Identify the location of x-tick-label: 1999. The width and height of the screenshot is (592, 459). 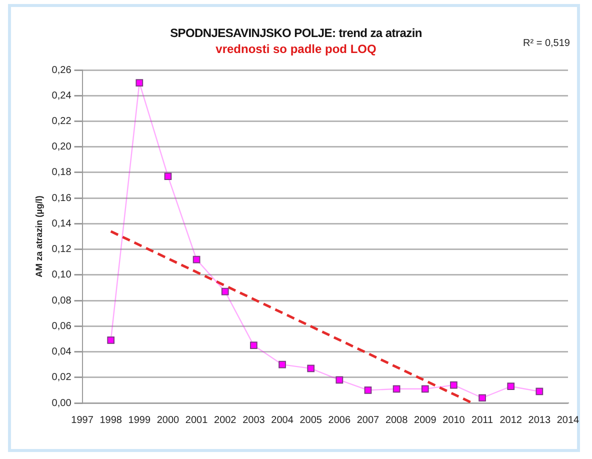
(139, 420).